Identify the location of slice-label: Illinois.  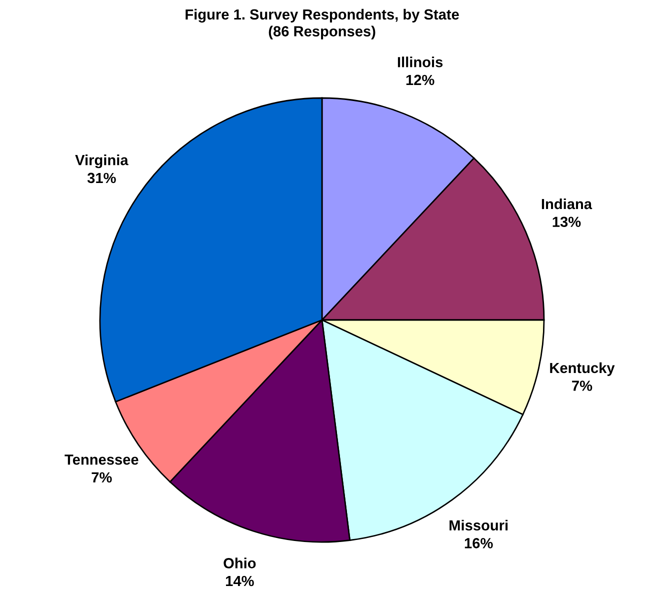
(420, 62).